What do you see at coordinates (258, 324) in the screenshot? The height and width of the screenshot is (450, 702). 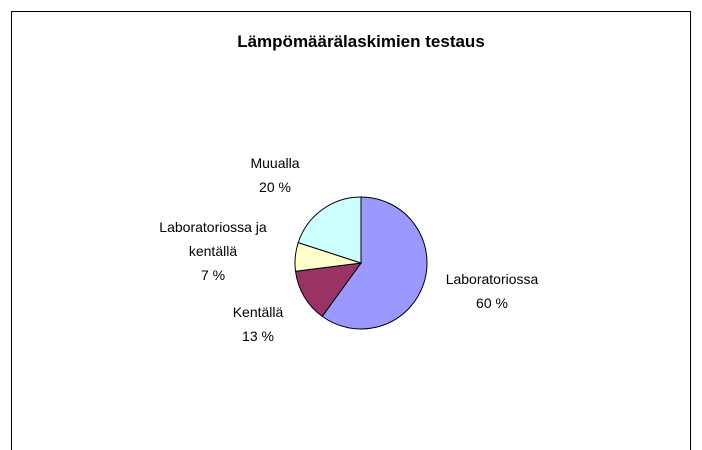 I see `slice-label: Kentällä 13 %` at bounding box center [258, 324].